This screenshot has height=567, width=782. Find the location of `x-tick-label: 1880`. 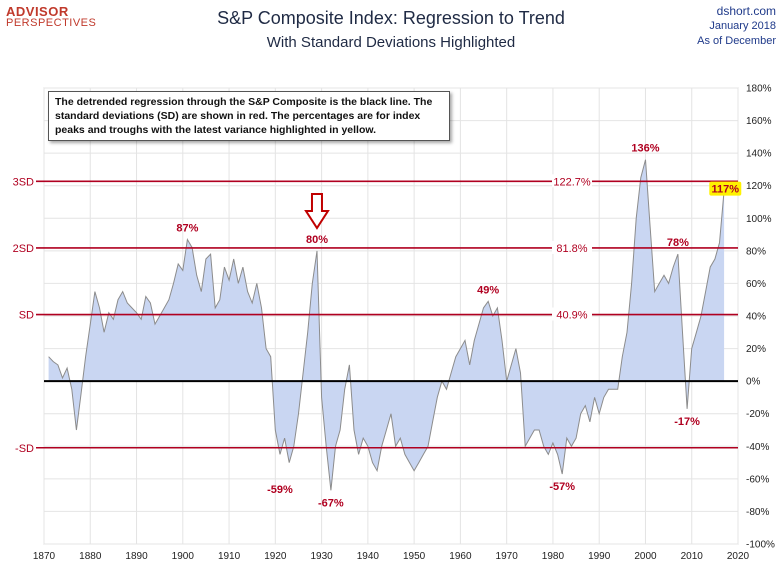

x-tick-label: 1880 is located at coordinates (90, 556).